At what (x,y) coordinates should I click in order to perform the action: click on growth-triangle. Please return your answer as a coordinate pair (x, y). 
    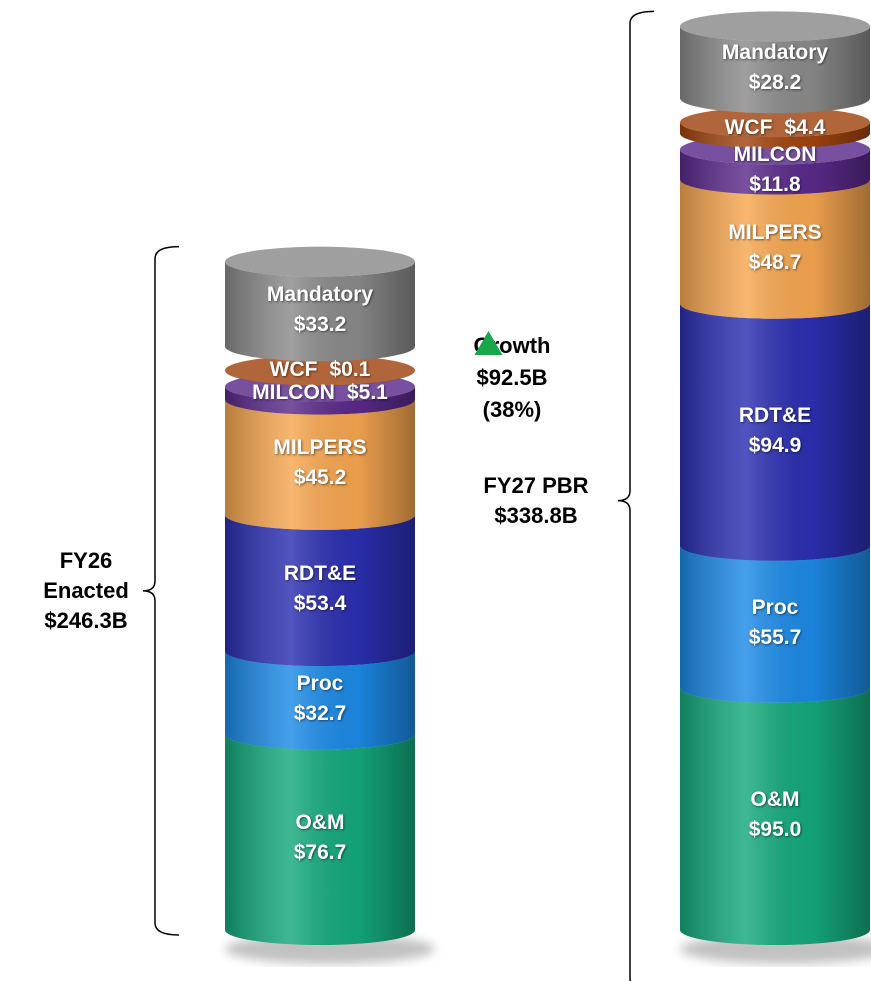
    Looking at the image, I should click on (488, 343).